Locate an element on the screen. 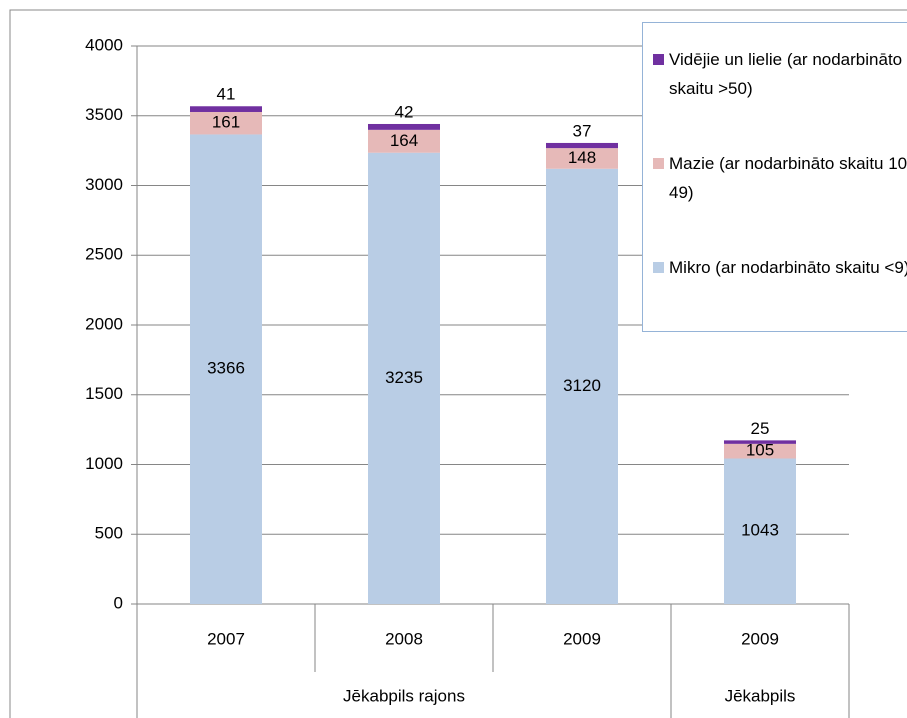  data-label: 3366 is located at coordinates (226, 368).